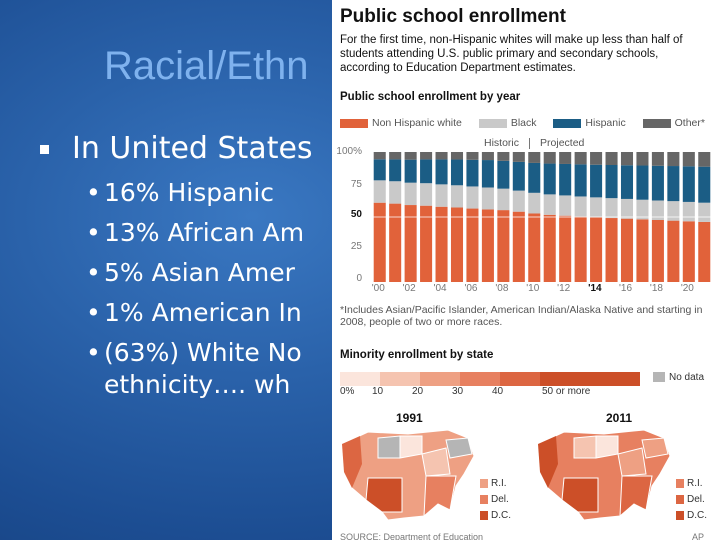 The height and width of the screenshot is (540, 720). Describe the element at coordinates (356, 246) in the screenshot. I see `y-tick-label: 25` at that location.